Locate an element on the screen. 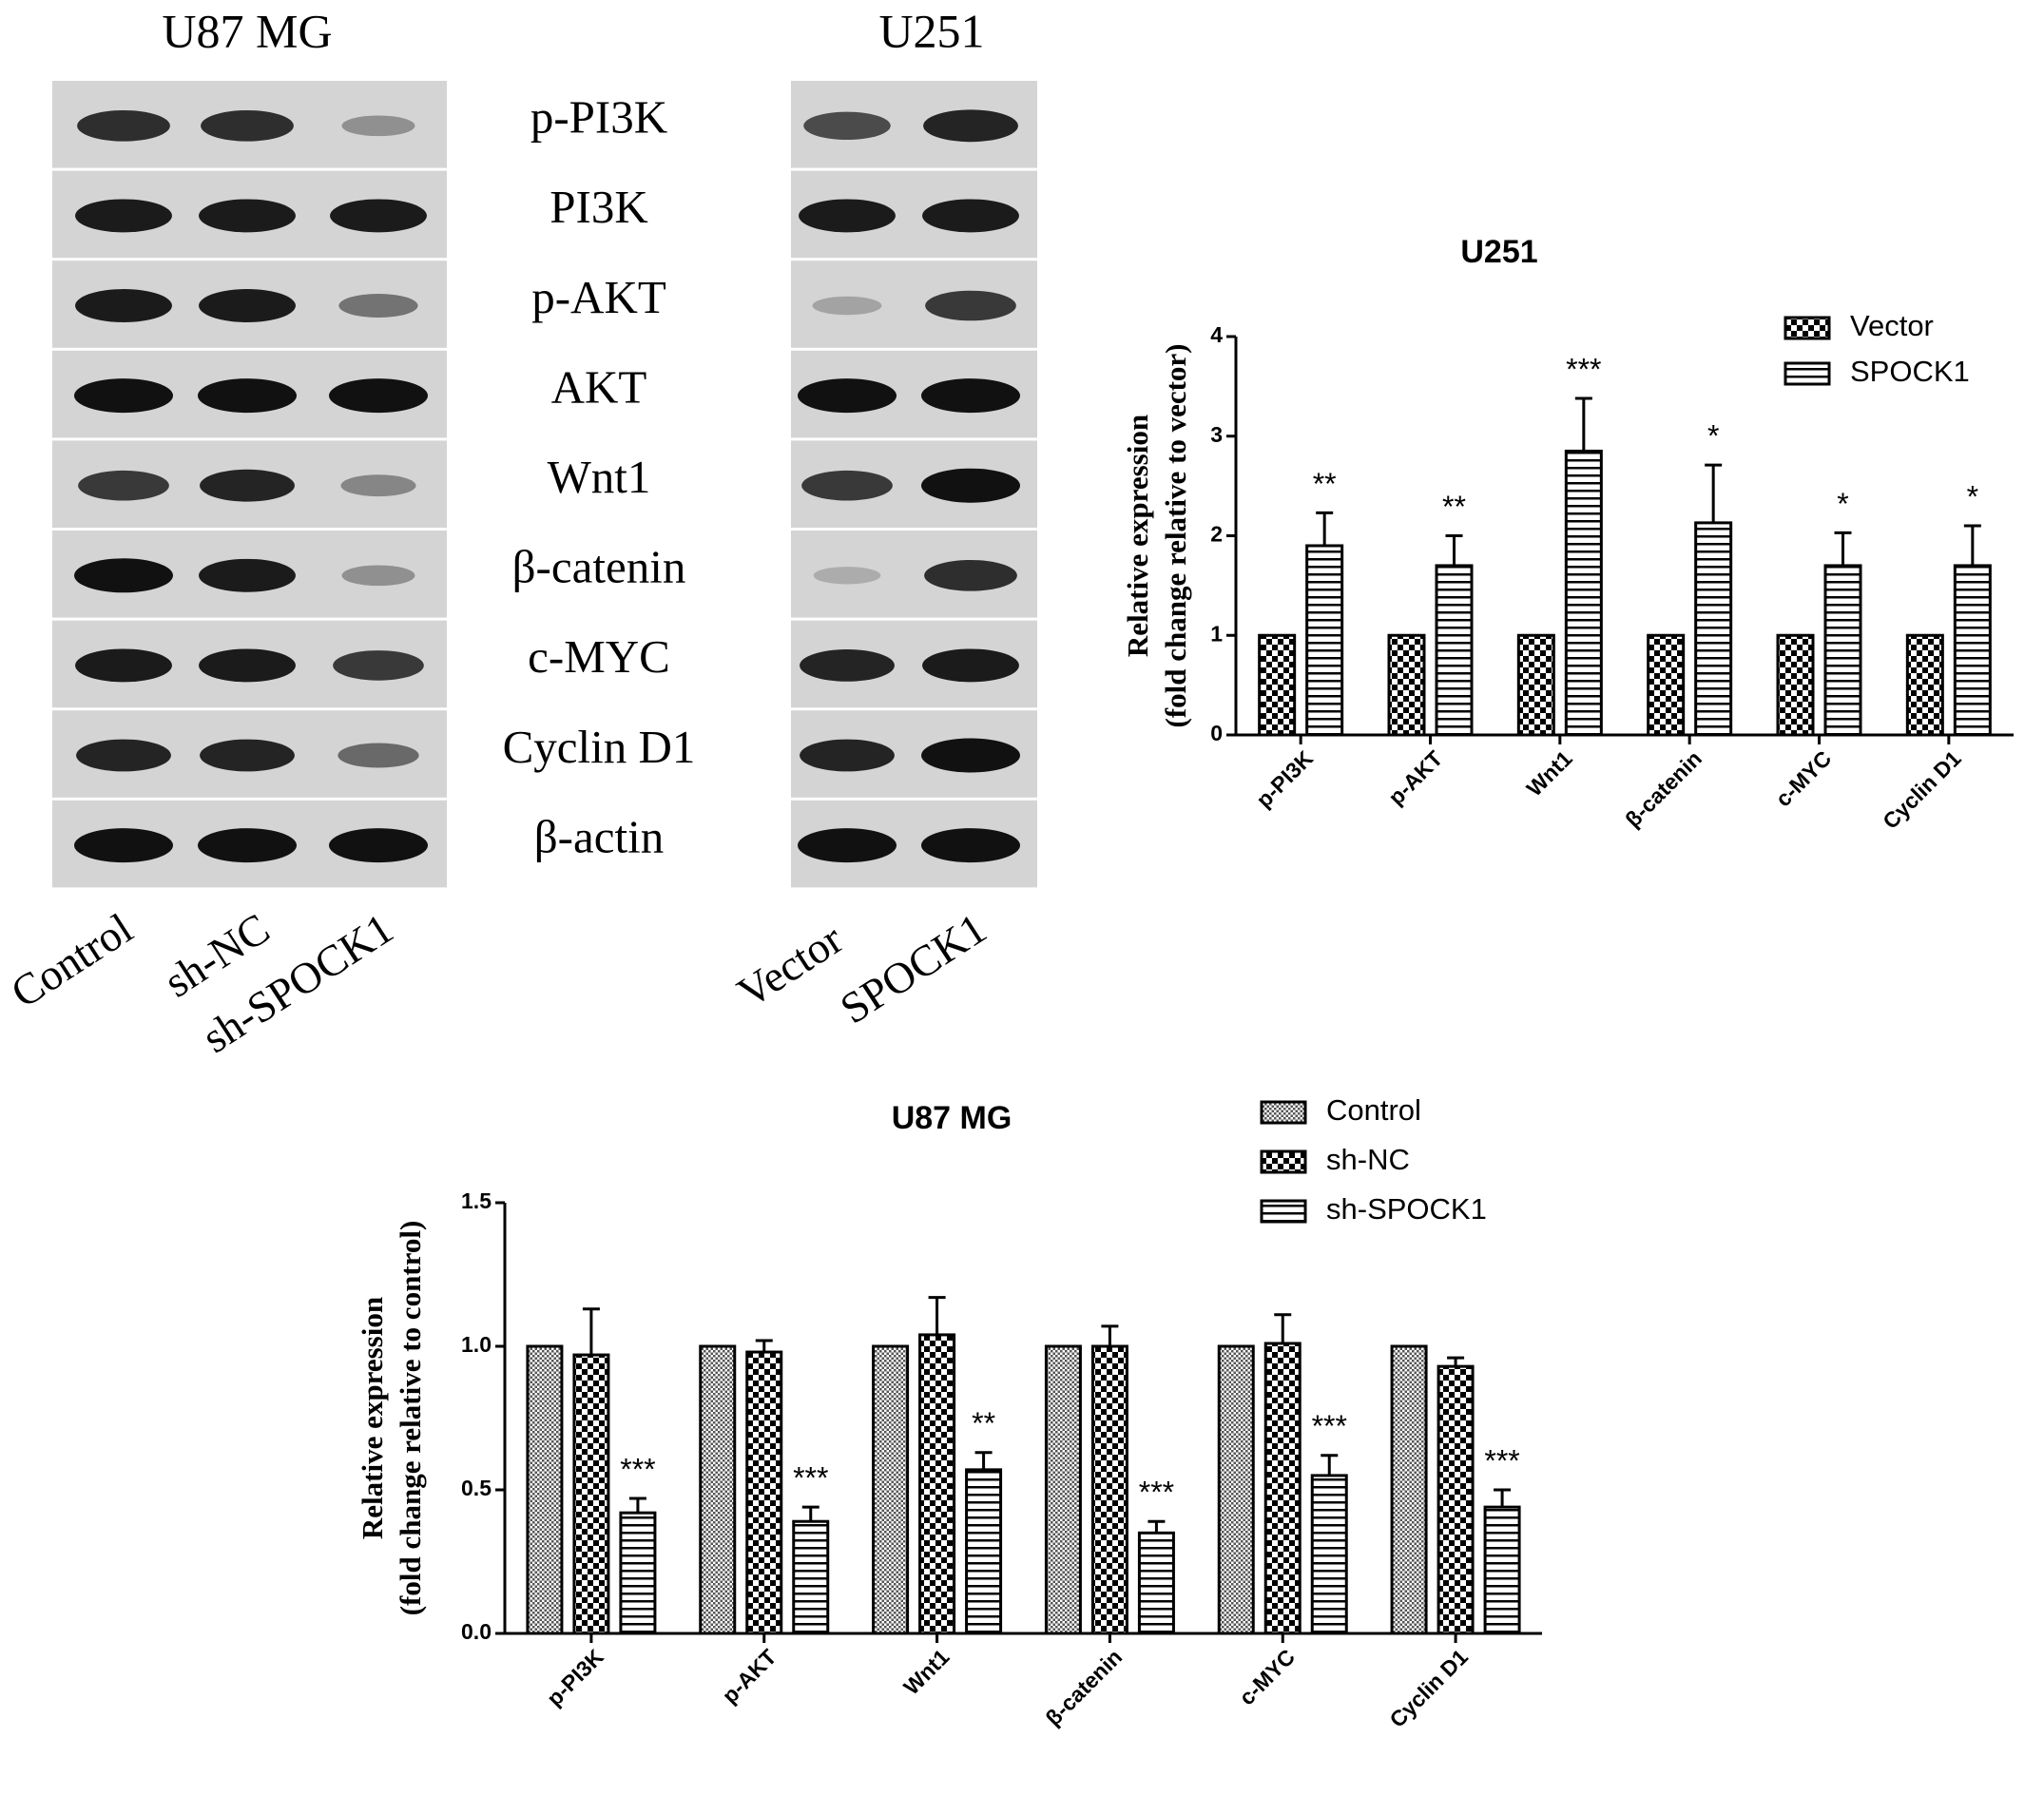  y-tick-label: 0.5 is located at coordinates (477, 1488).